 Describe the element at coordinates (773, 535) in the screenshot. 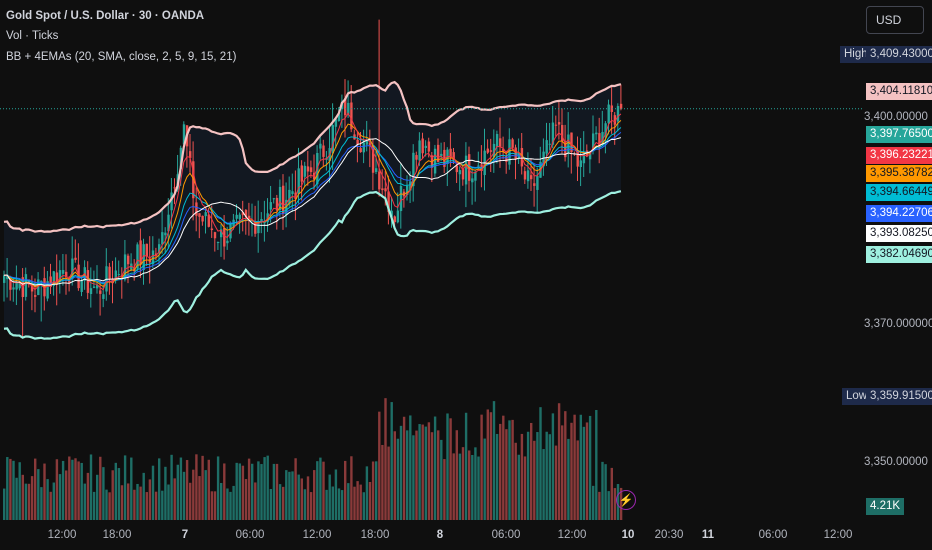

I see `time-axis-label: 06:00` at that location.